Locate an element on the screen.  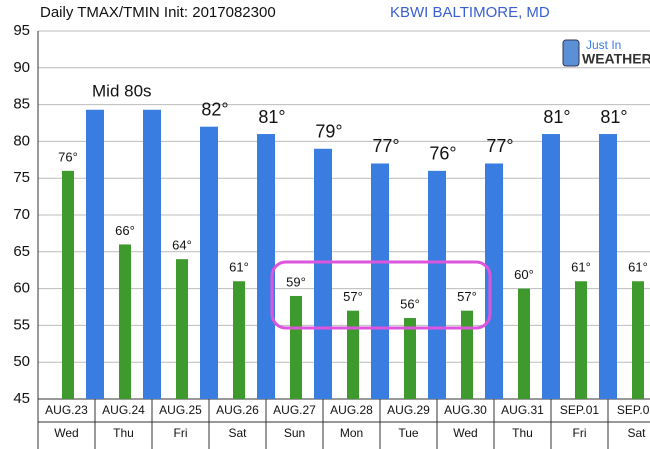
value-label: 56° is located at coordinates (410, 303).